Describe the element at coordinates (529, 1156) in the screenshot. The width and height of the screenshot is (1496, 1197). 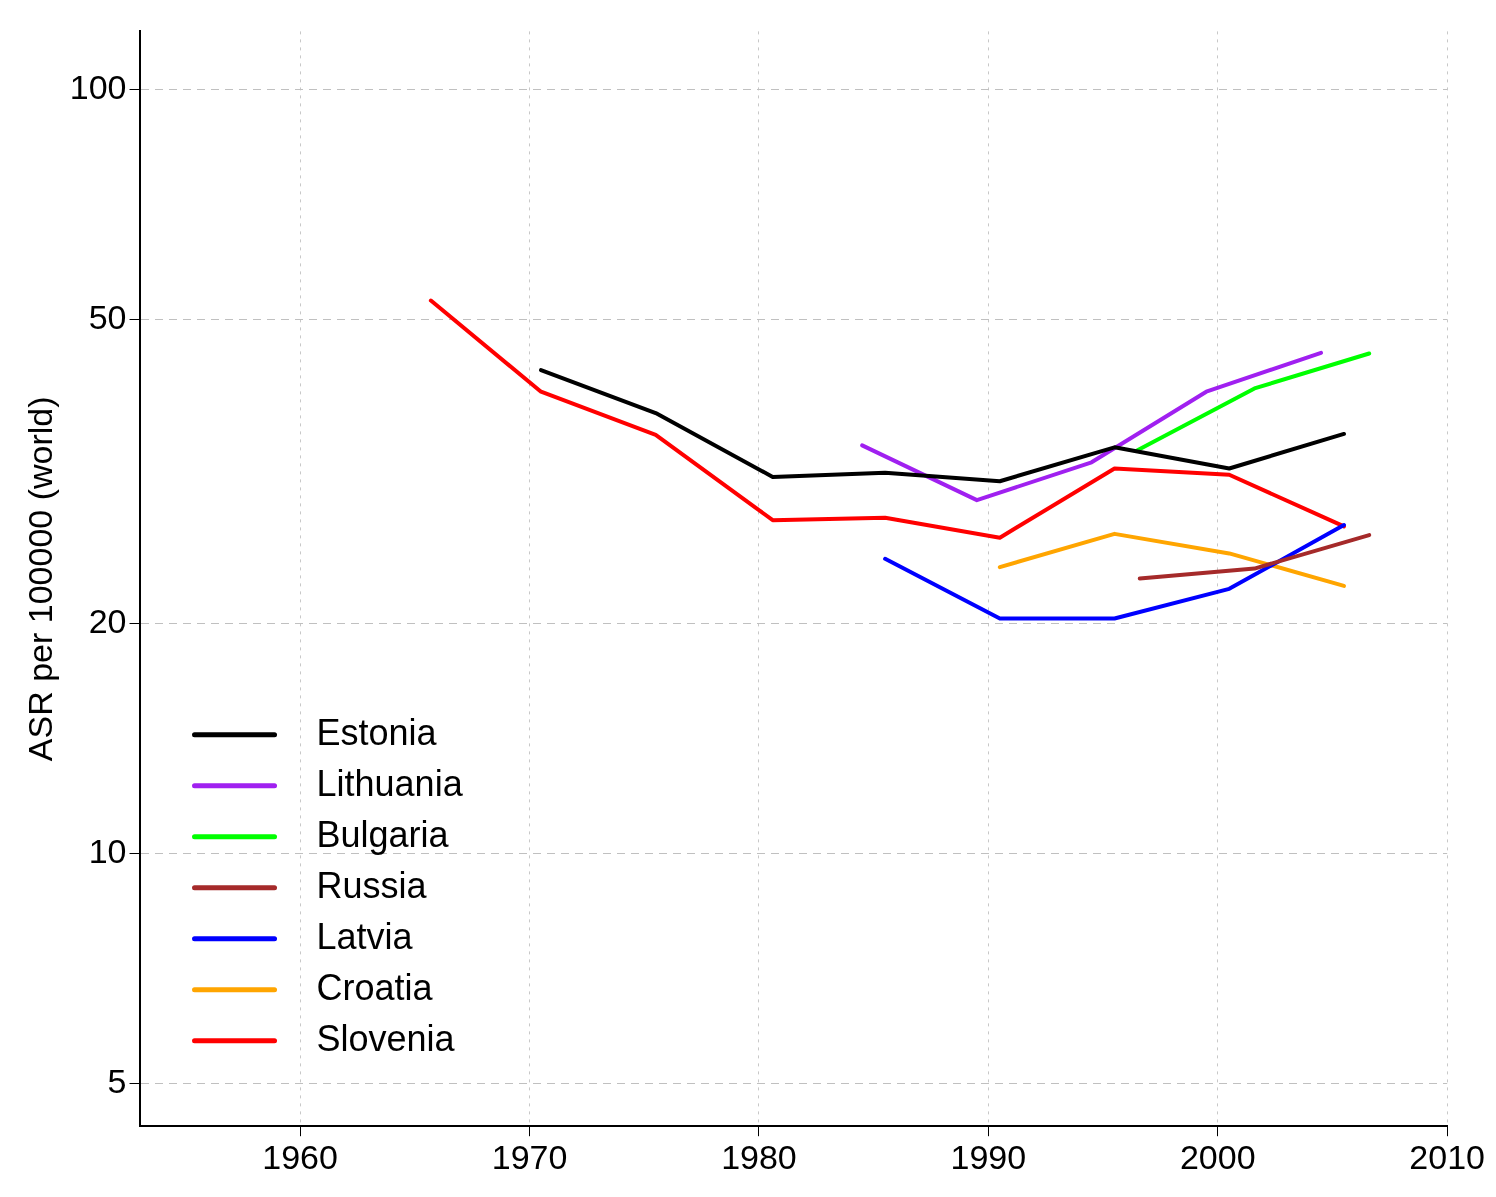
I see `x-tick-label: 1970` at that location.